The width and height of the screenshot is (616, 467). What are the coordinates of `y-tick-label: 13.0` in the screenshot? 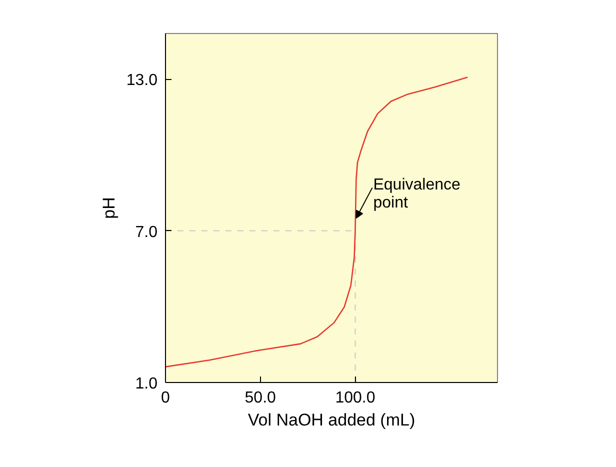 It's located at (142, 81).